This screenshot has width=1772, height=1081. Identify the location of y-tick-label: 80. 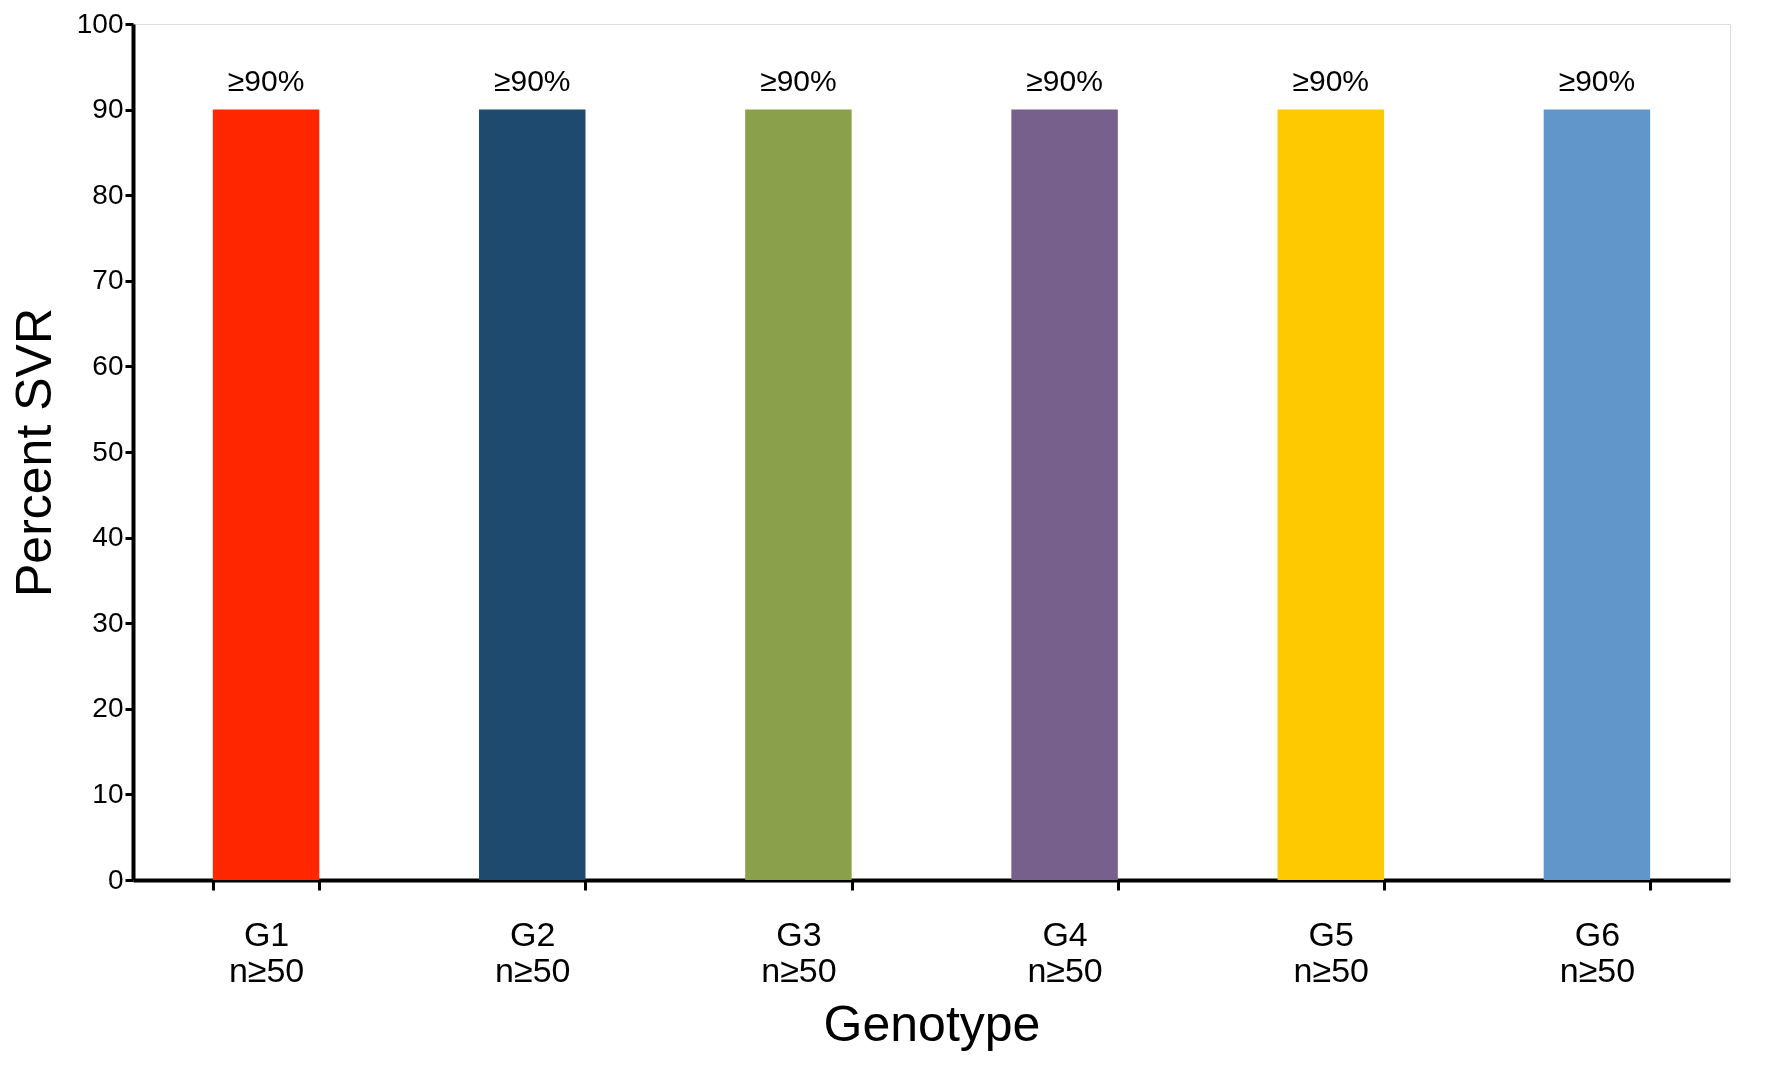
(108, 194).